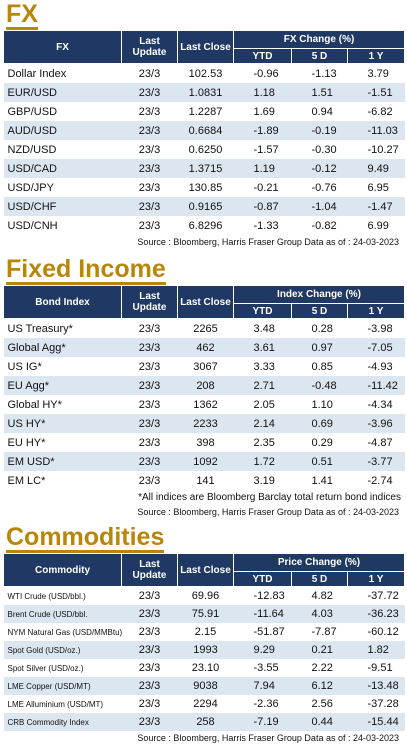  Describe the element at coordinates (319, 39) in the screenshot. I see `col-header-change-group: FX Change (%)` at that location.